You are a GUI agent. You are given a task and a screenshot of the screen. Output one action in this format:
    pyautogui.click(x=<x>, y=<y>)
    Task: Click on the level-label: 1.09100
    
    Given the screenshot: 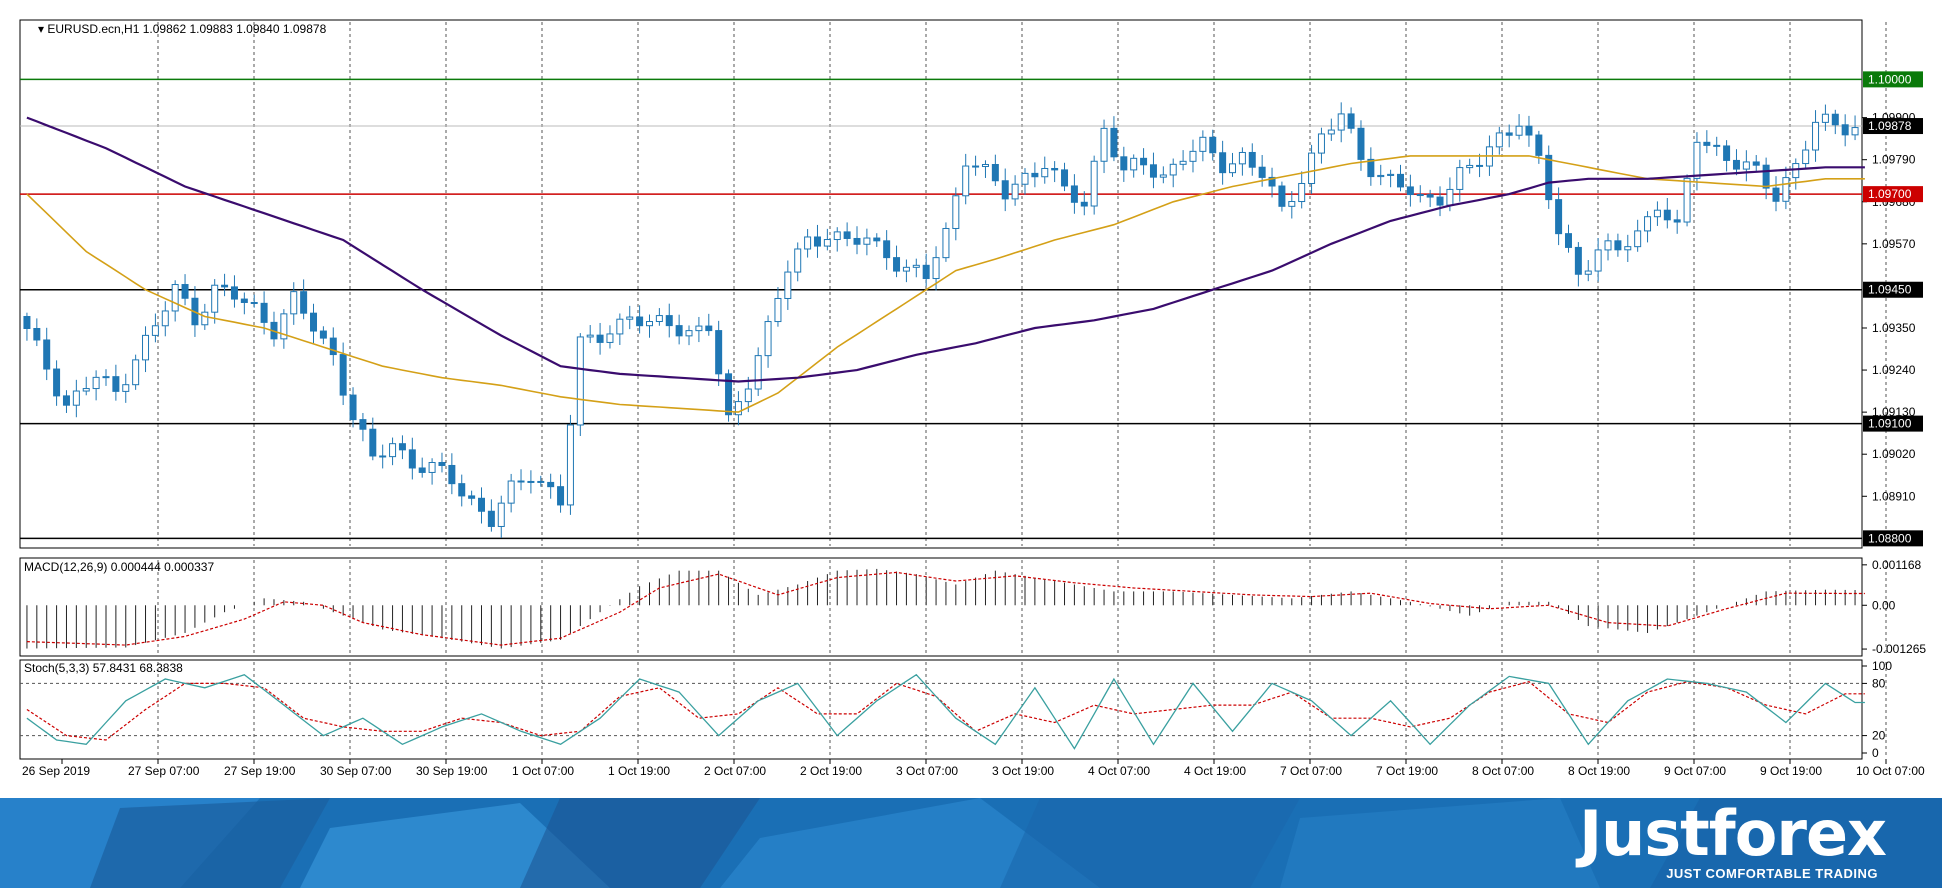 What is the action you would take?
    pyautogui.click(x=1890, y=424)
    